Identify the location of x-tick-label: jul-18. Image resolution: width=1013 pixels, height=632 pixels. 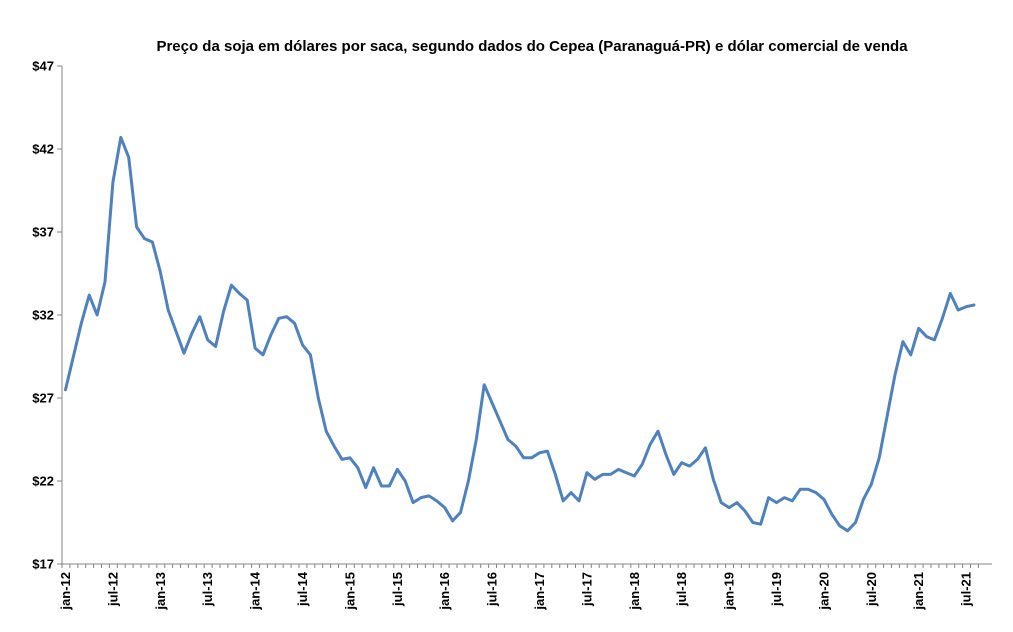
(681, 589).